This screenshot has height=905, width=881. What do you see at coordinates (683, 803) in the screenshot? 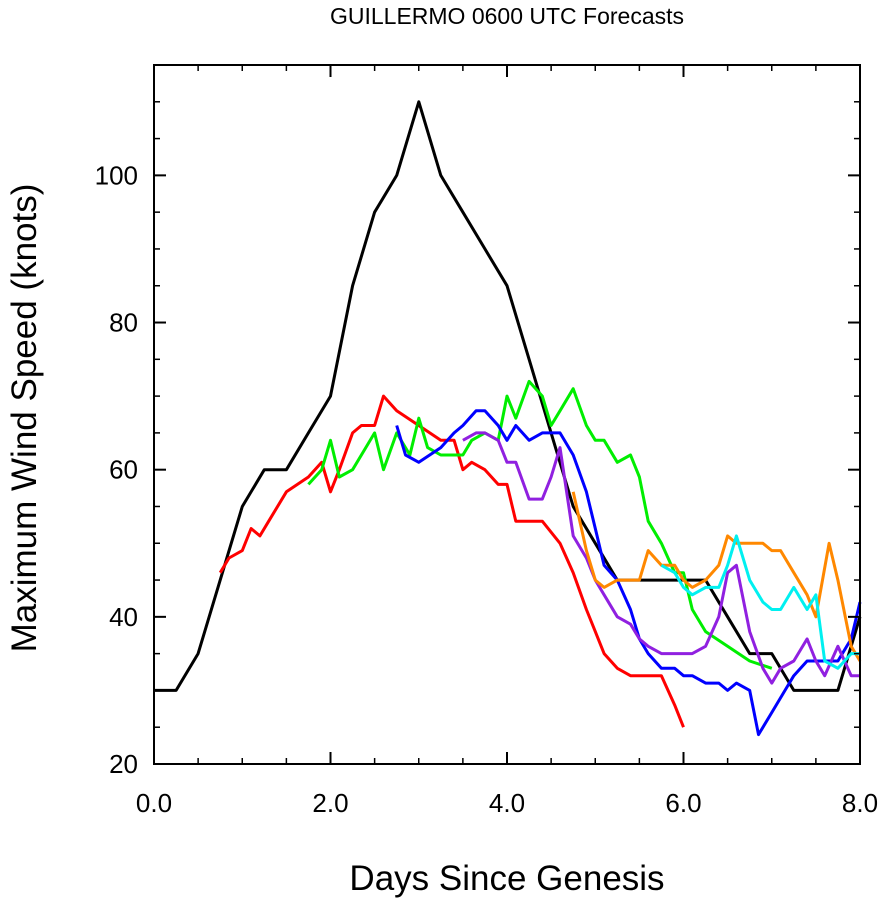
I see `x-tick-label: 6.0` at bounding box center [683, 803].